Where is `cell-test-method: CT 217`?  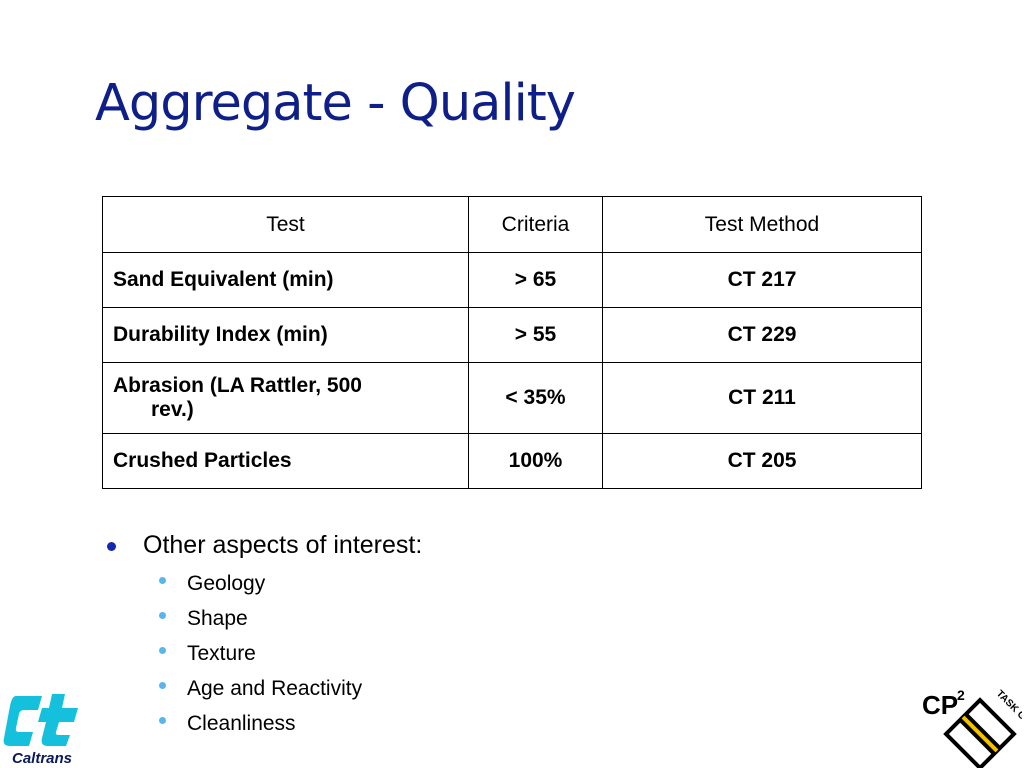
cell-test-method: CT 217 is located at coordinates (762, 280).